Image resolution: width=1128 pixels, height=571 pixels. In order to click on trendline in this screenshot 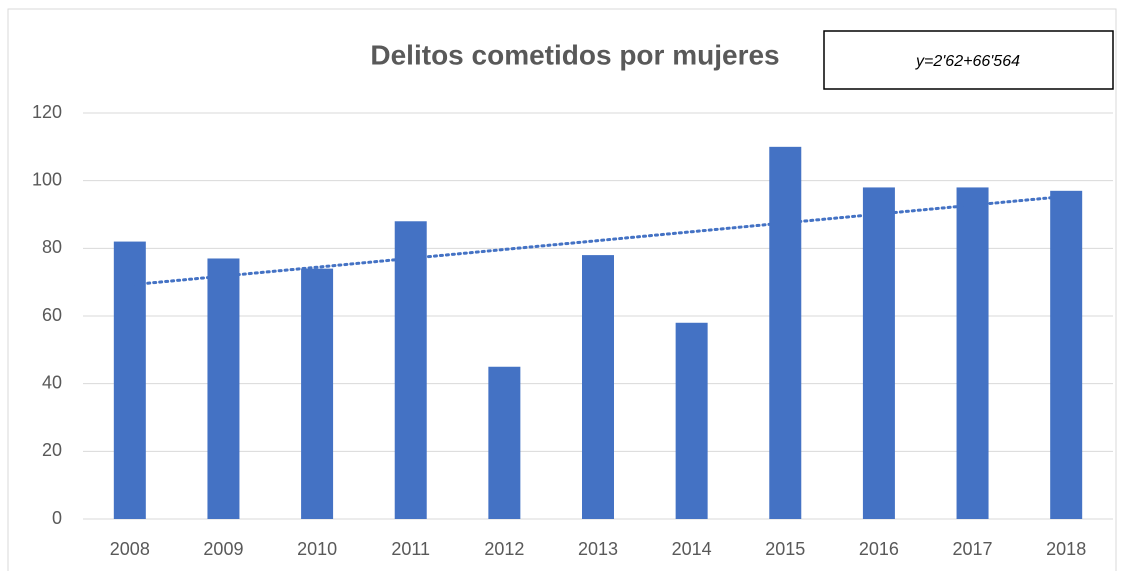, I will do `click(598, 240)`.